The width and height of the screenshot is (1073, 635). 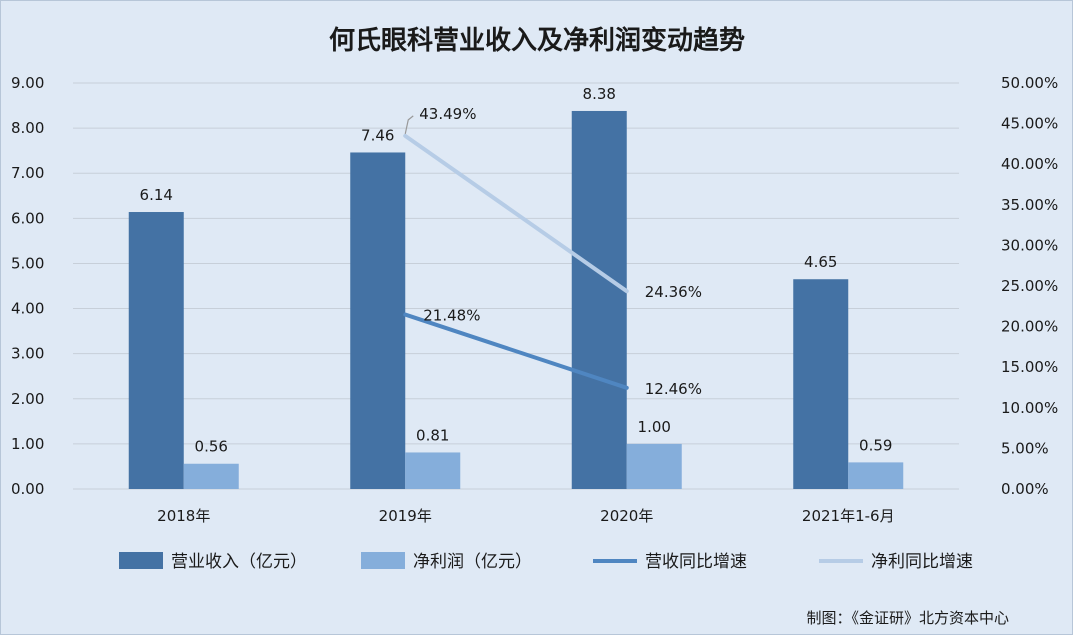 I want to click on bar-value-label: 8.38, so click(x=599, y=94).